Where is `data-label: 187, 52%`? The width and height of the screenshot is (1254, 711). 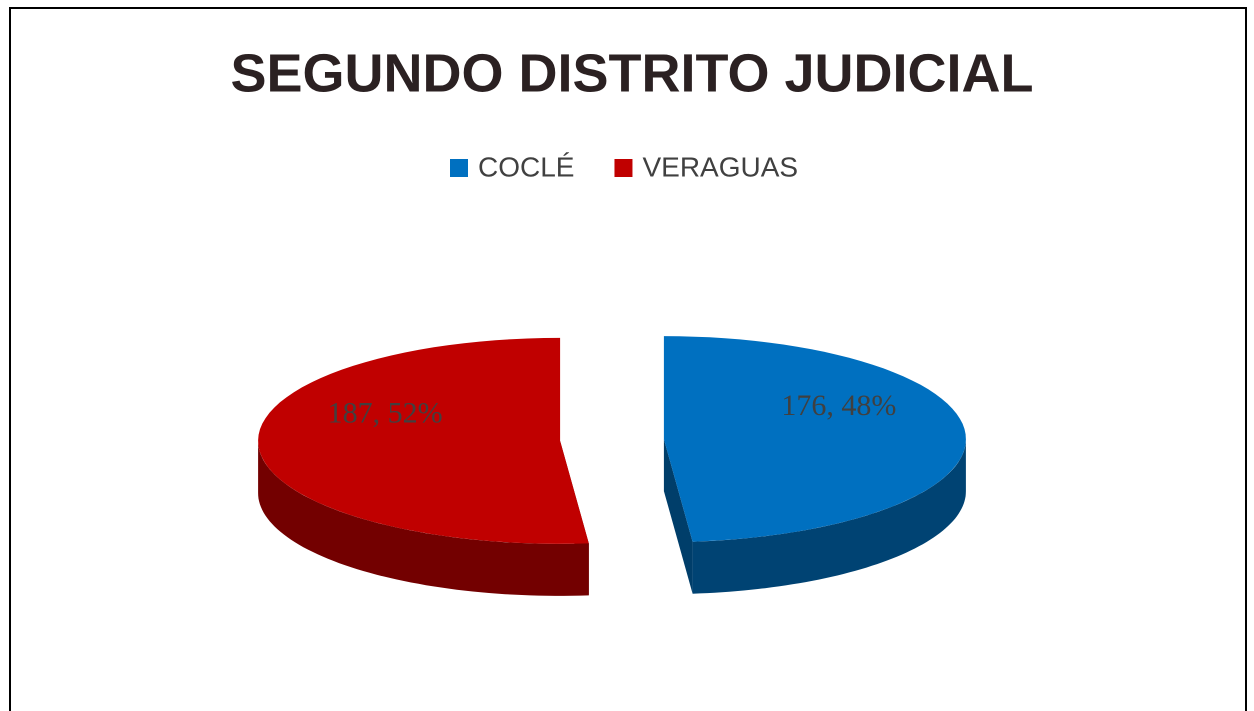
data-label: 187, 52% is located at coordinates (385, 413).